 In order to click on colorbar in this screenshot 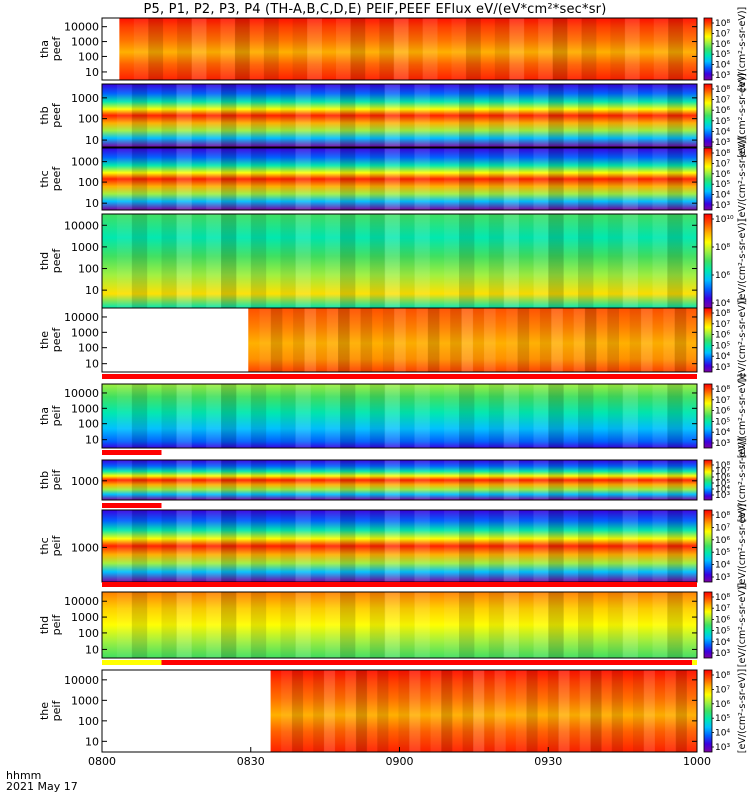, I will do `click(708, 711)`.